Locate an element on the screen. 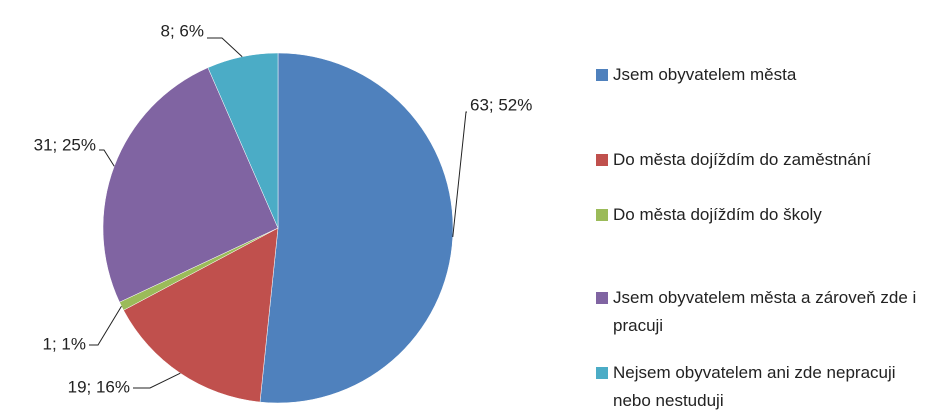 This screenshot has height=419, width=939. legend-label: Do města dojíždím do zaměstnání is located at coordinates (742, 159).